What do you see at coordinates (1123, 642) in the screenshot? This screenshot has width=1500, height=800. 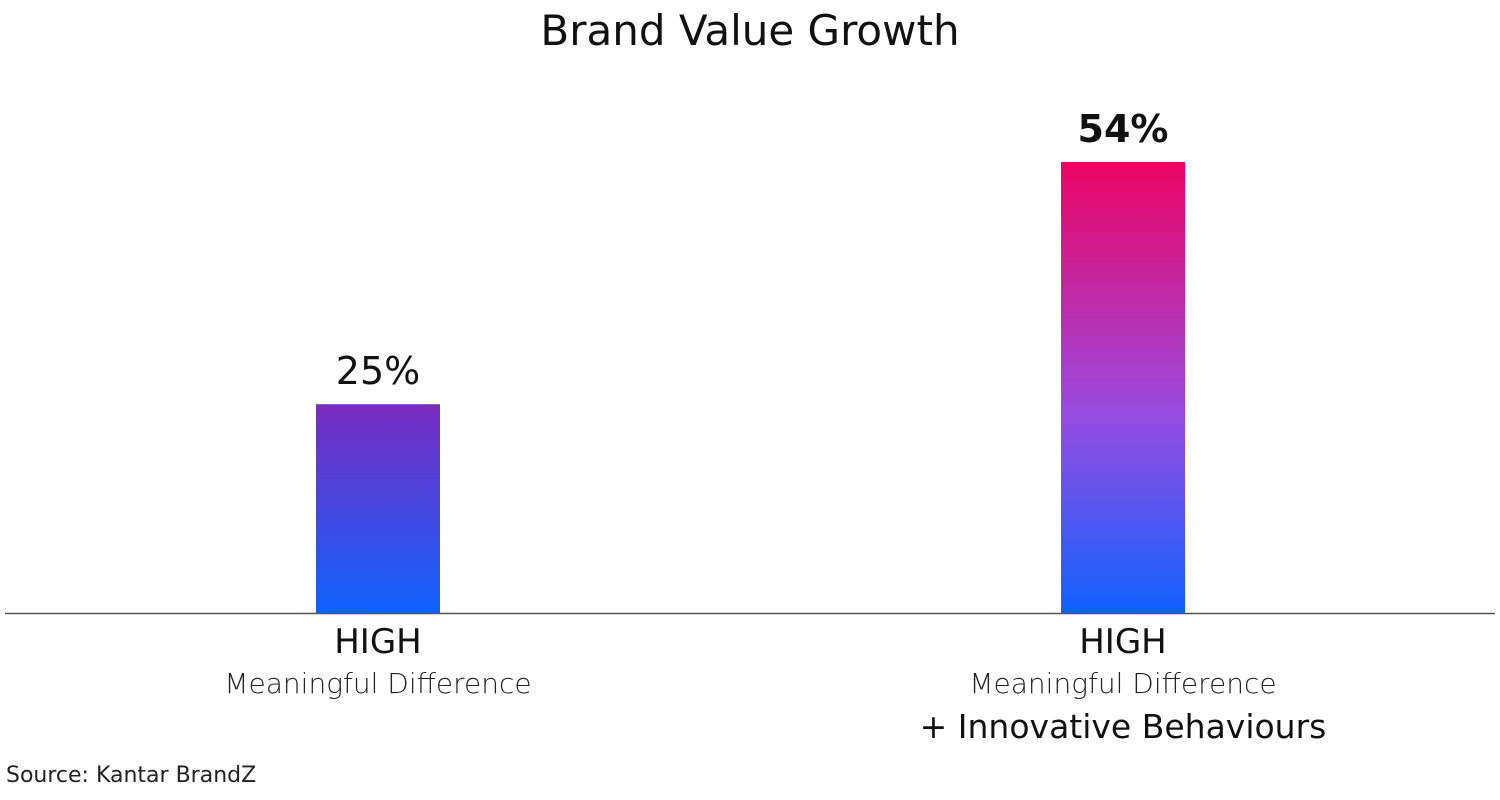 I see `category-main-label-2: HIGH` at bounding box center [1123, 642].